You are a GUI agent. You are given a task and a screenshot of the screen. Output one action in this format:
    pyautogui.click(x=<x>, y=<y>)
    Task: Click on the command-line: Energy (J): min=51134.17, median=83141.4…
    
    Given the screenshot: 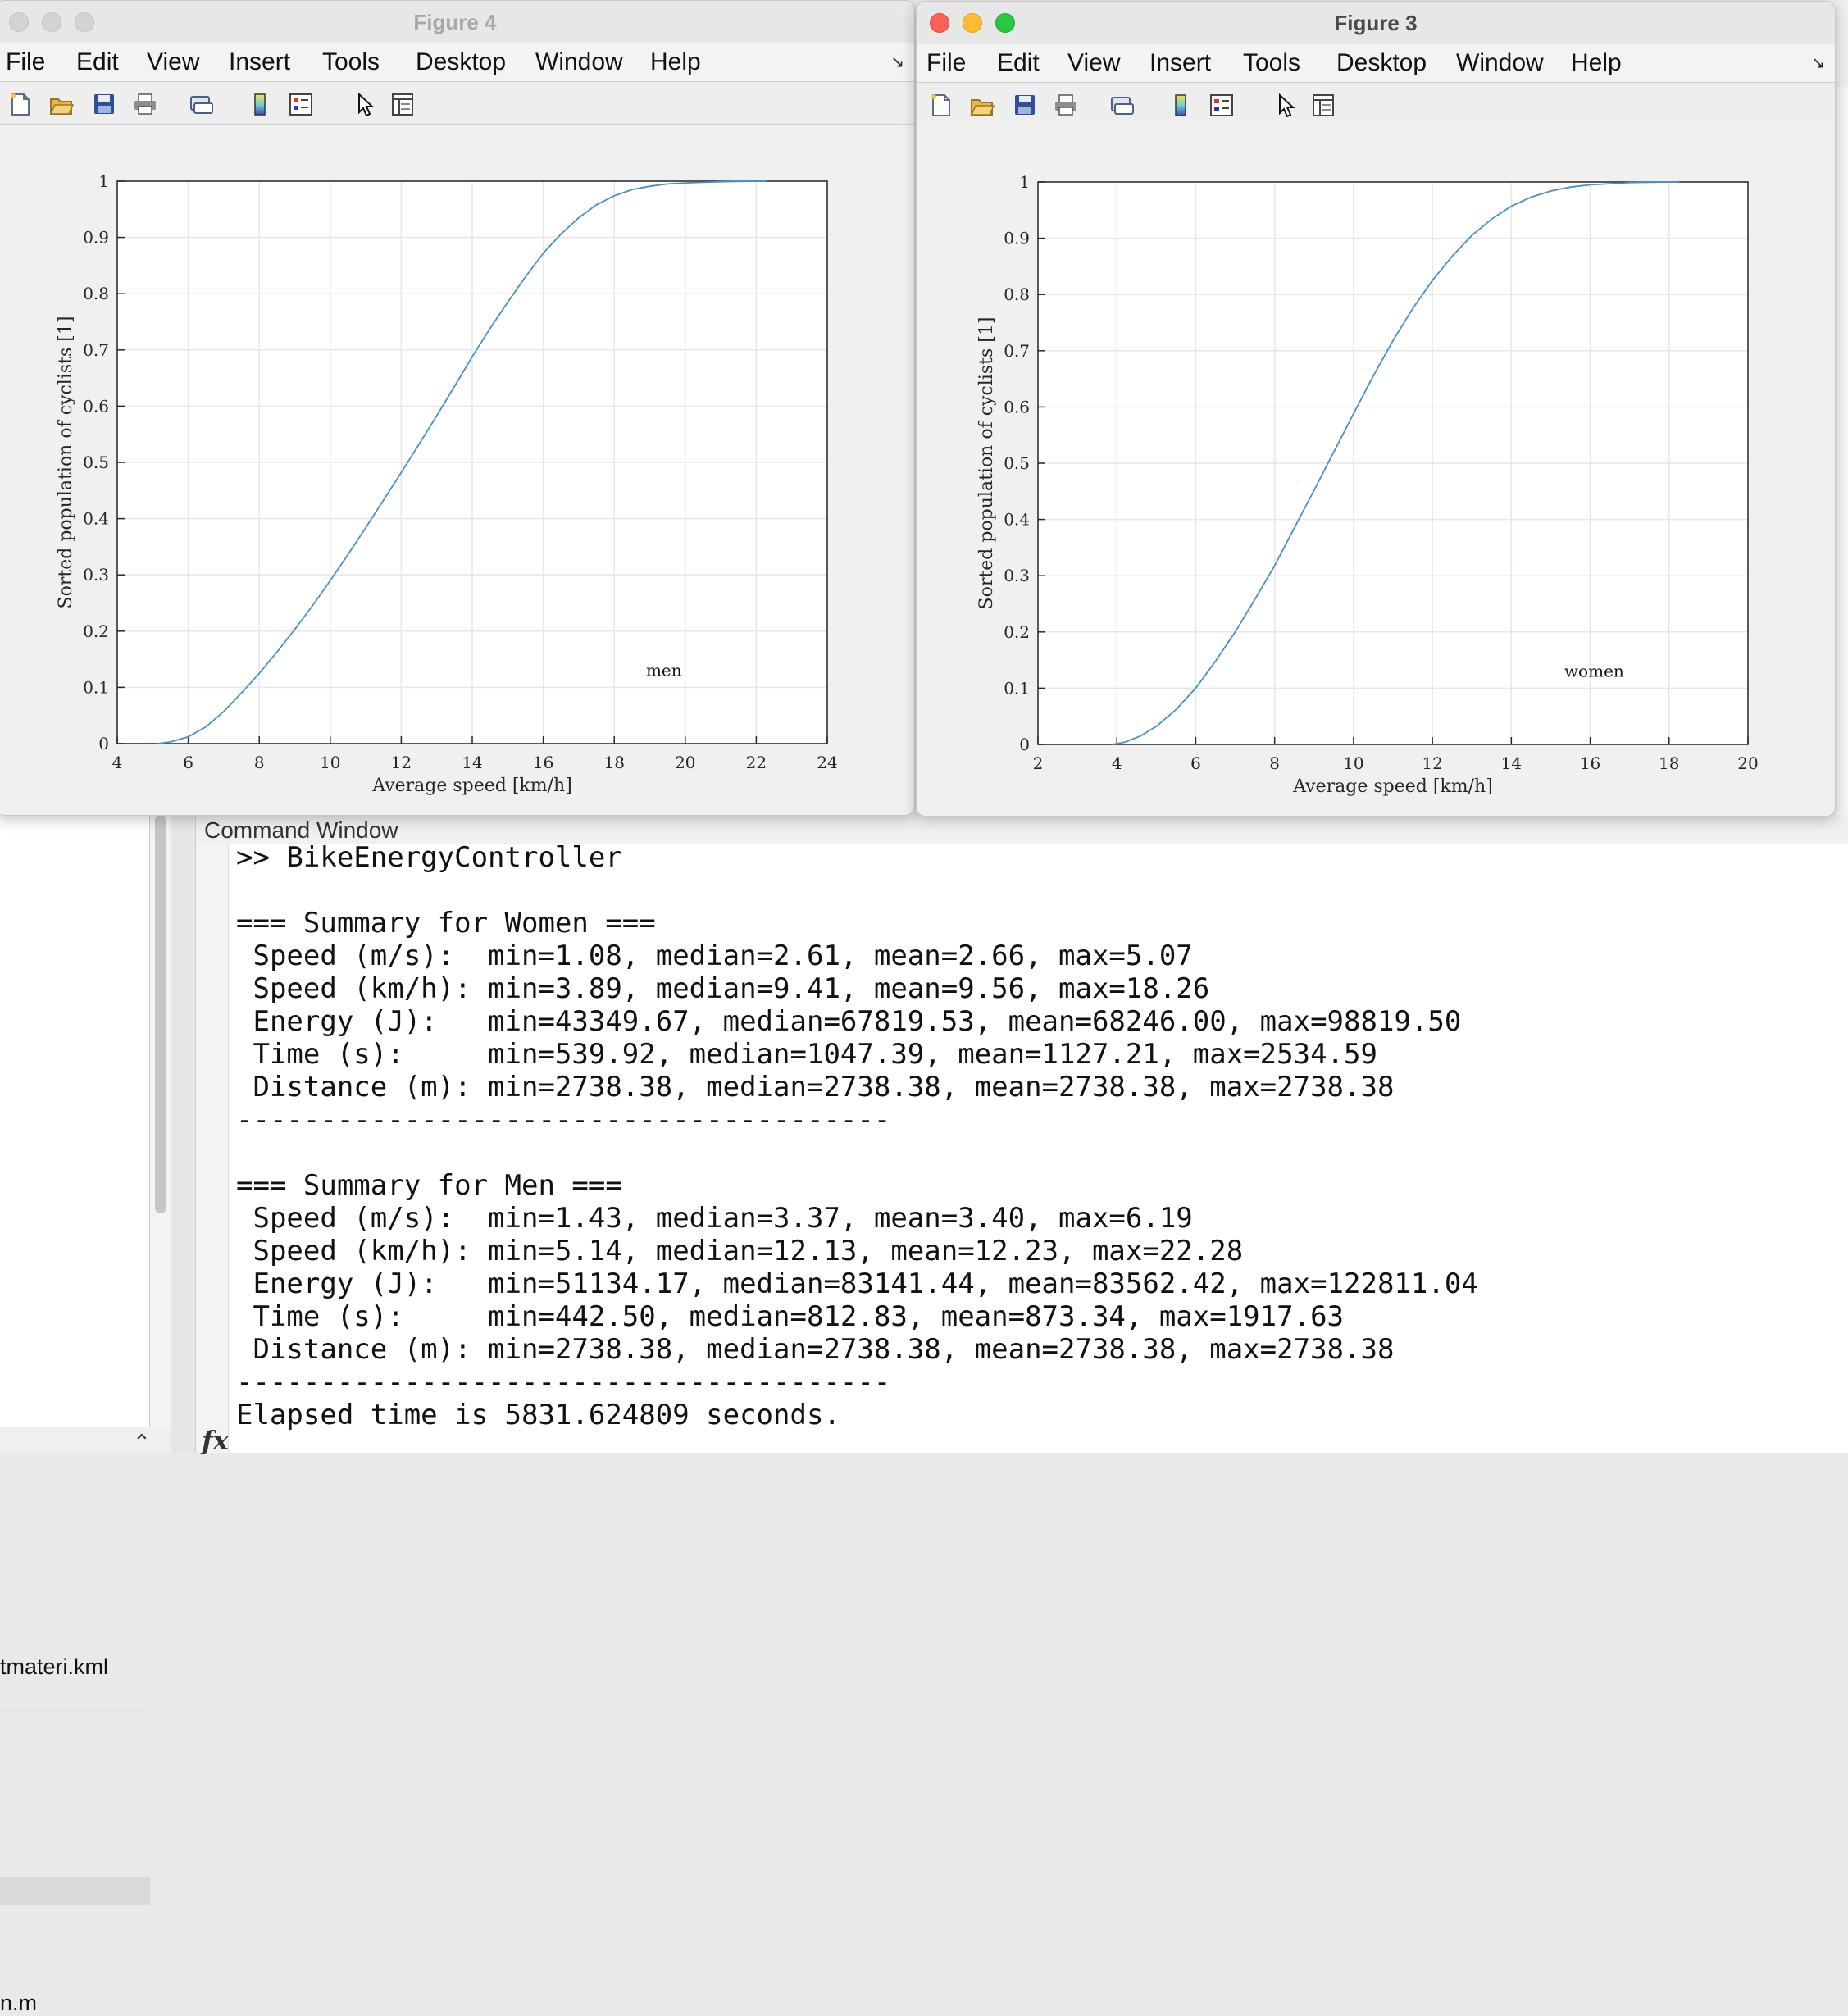 What is the action you would take?
    pyautogui.click(x=857, y=1283)
    